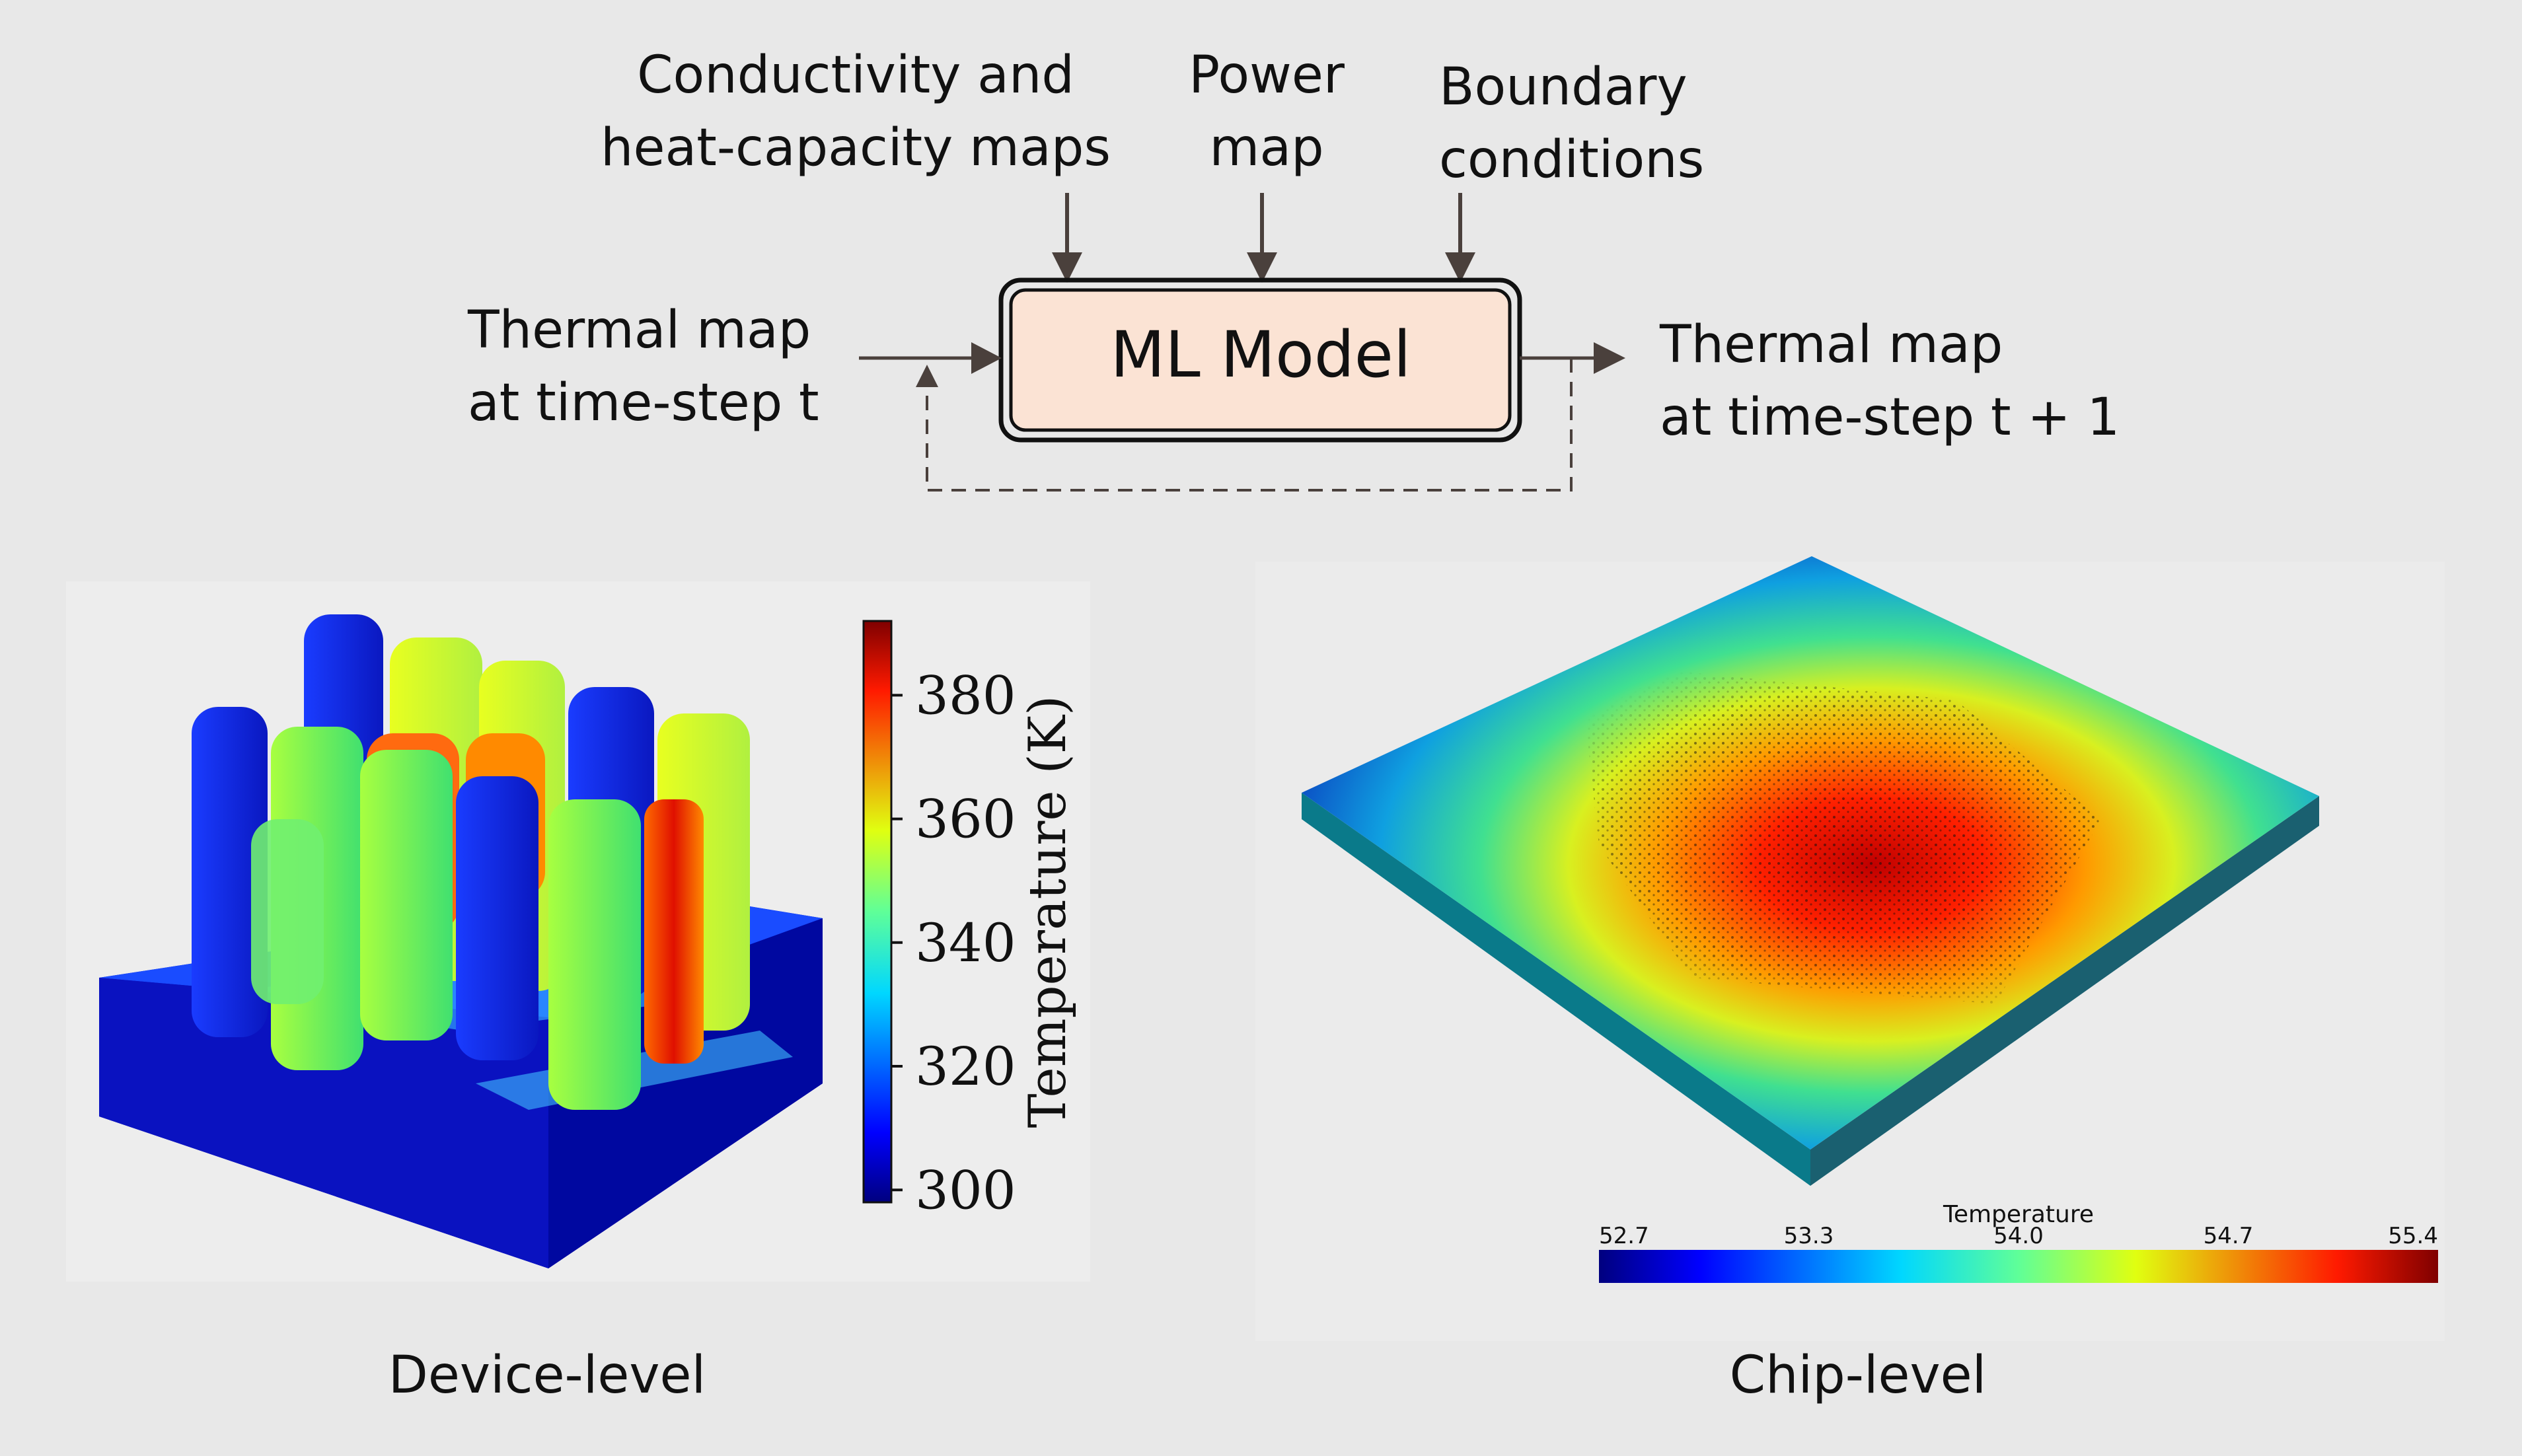 This screenshot has width=2522, height=1456. Describe the element at coordinates (965, 1066) in the screenshot. I see `device-tick-label: 320` at that location.